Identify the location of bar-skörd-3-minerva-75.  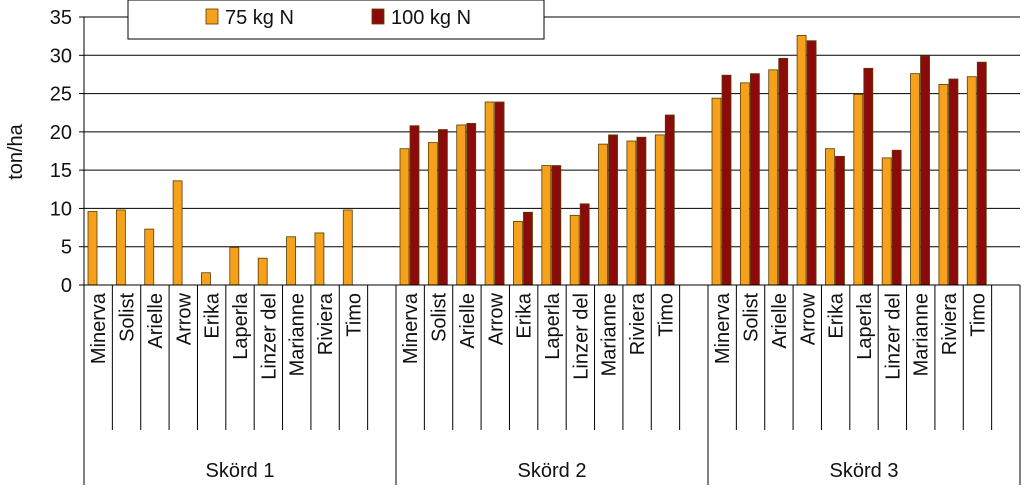
(716, 191).